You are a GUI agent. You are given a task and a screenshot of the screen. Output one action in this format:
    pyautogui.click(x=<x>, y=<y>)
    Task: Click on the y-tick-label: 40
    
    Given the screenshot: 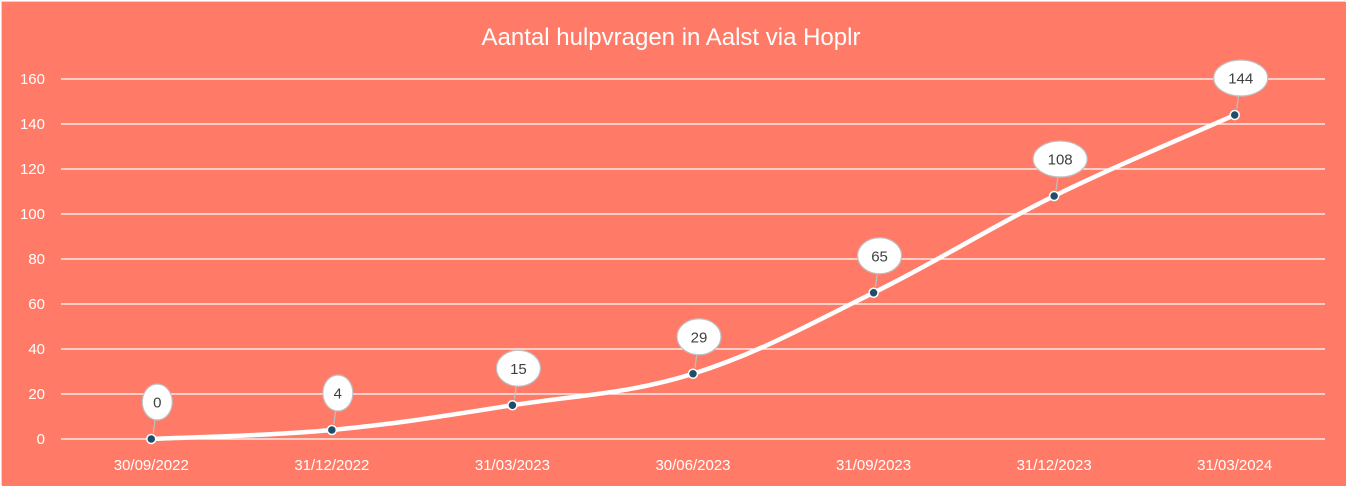 What is the action you would take?
    pyautogui.click(x=36, y=349)
    